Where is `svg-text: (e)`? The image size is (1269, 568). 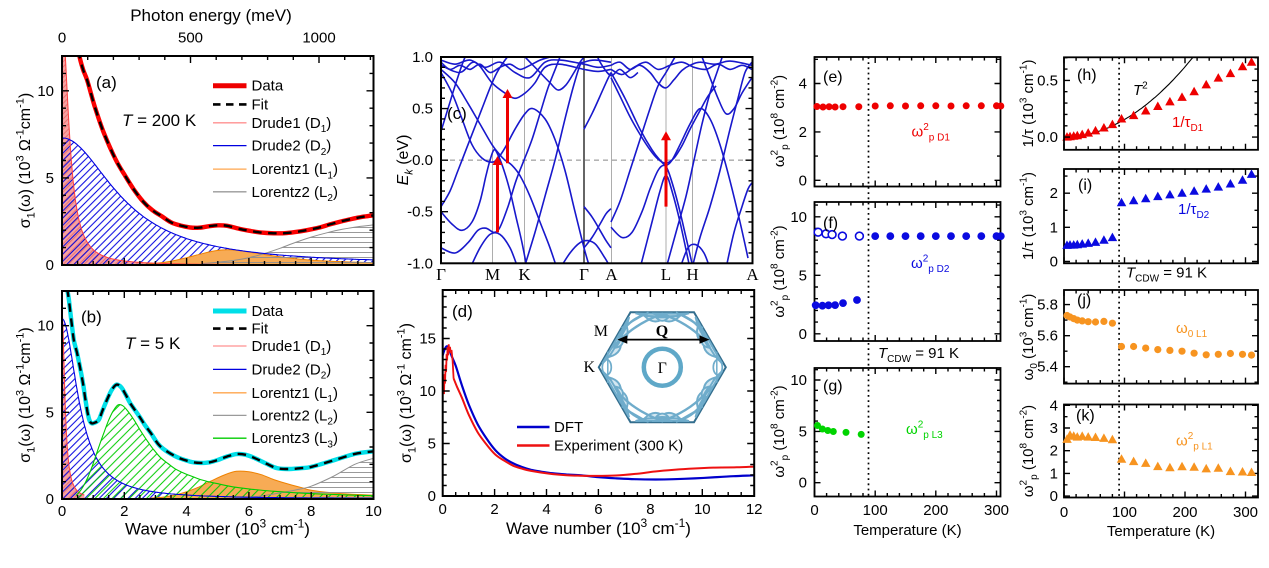
svg-text: (e) is located at coordinates (833, 77).